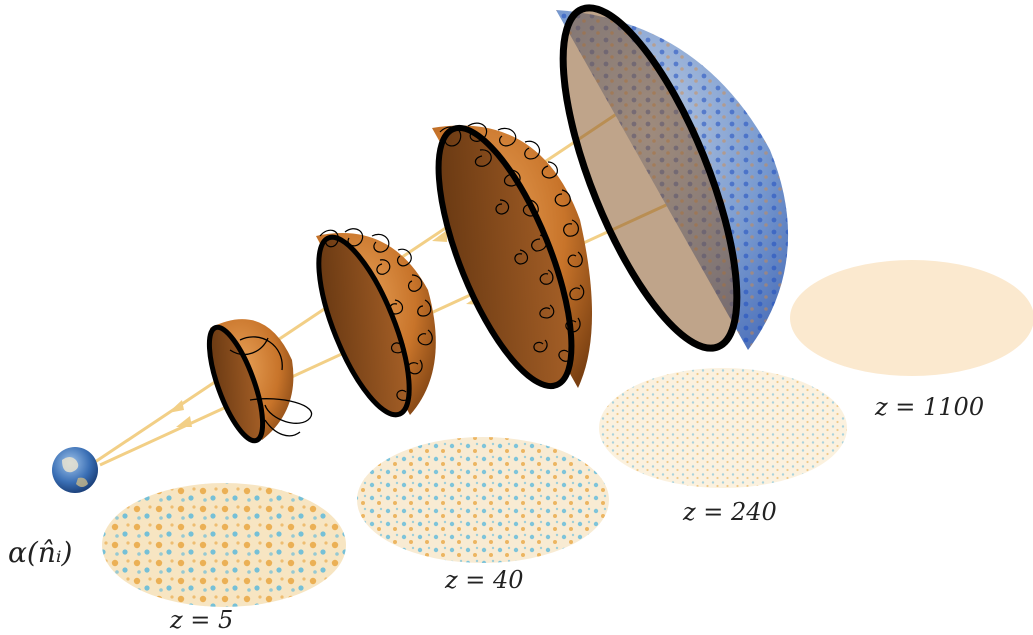 This screenshot has width=1033, height=635. What do you see at coordinates (650, 178) in the screenshot?
I see `cmb-rim` at bounding box center [650, 178].